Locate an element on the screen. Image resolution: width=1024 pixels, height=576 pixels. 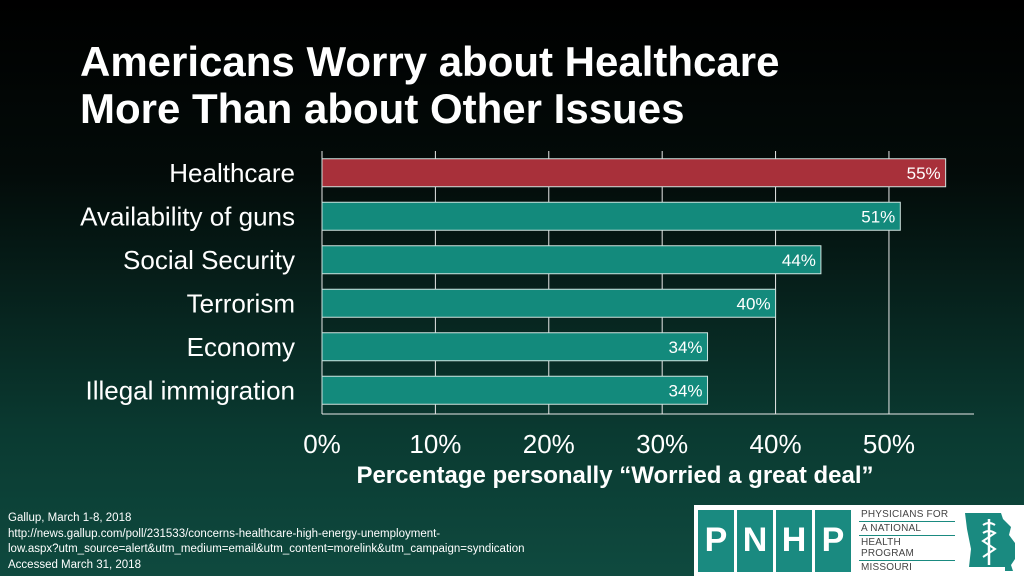
bar-value-label: 44% is located at coordinates (799, 260).